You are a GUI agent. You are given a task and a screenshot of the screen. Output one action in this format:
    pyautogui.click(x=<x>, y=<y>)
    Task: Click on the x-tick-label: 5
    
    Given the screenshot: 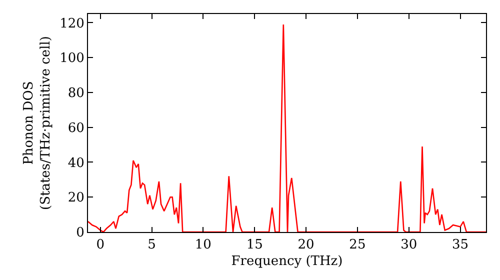 What is the action you would take?
    pyautogui.click(x=152, y=245)
    